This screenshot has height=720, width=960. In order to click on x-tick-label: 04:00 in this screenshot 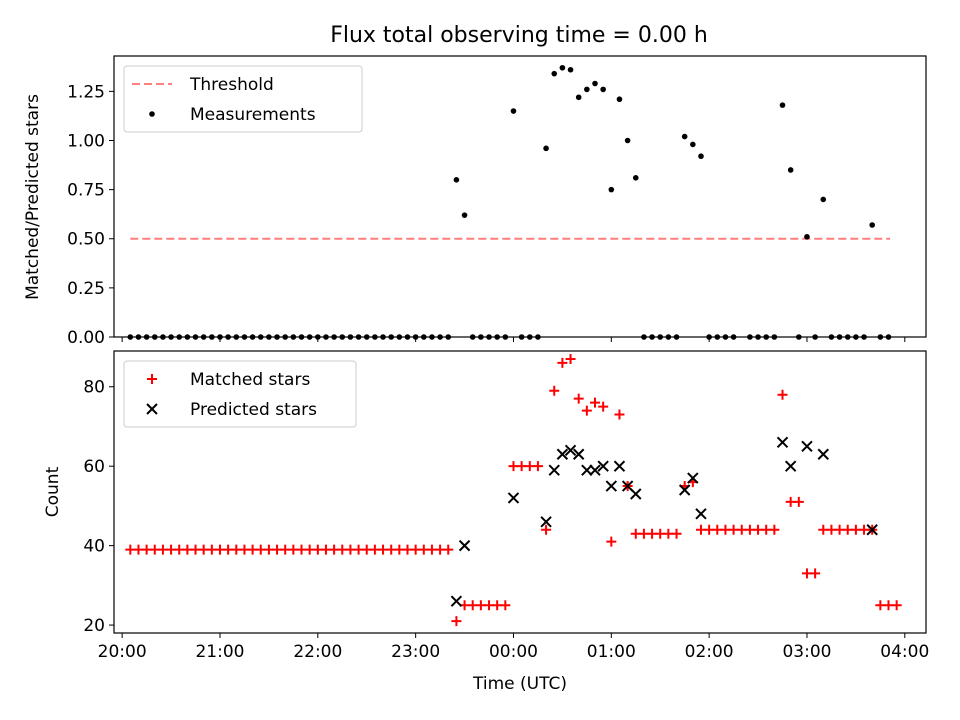, I will do `click(904, 652)`.